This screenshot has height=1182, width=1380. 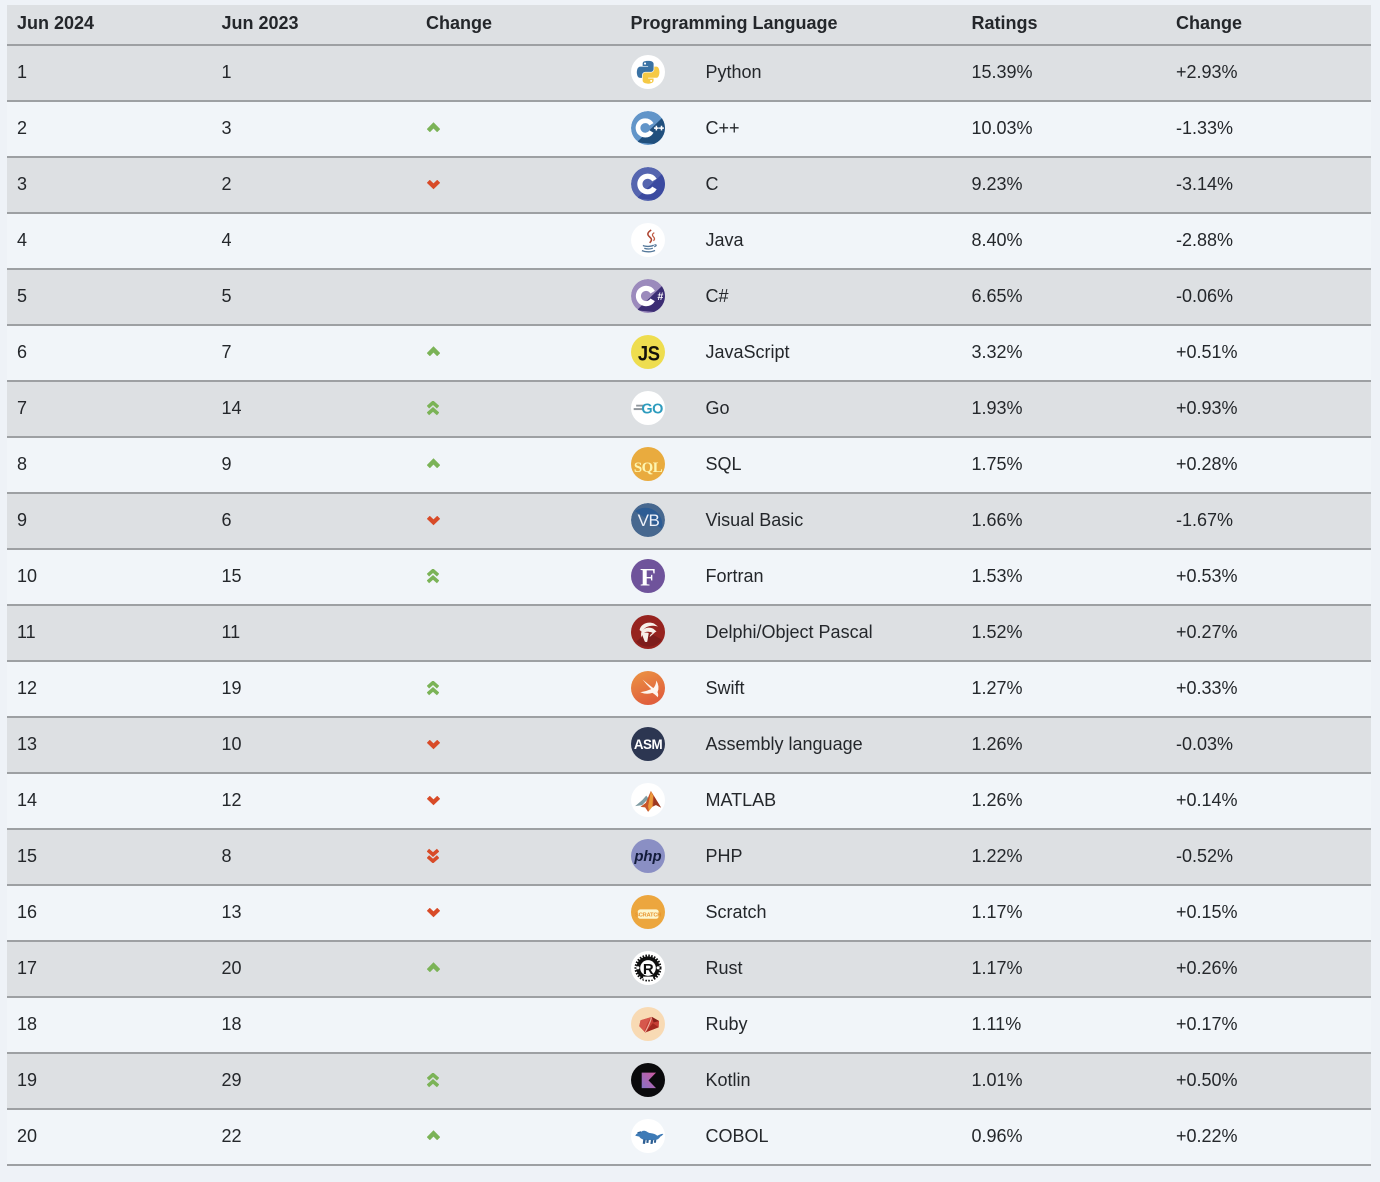 I want to click on svg-text: GO, so click(x=652, y=409).